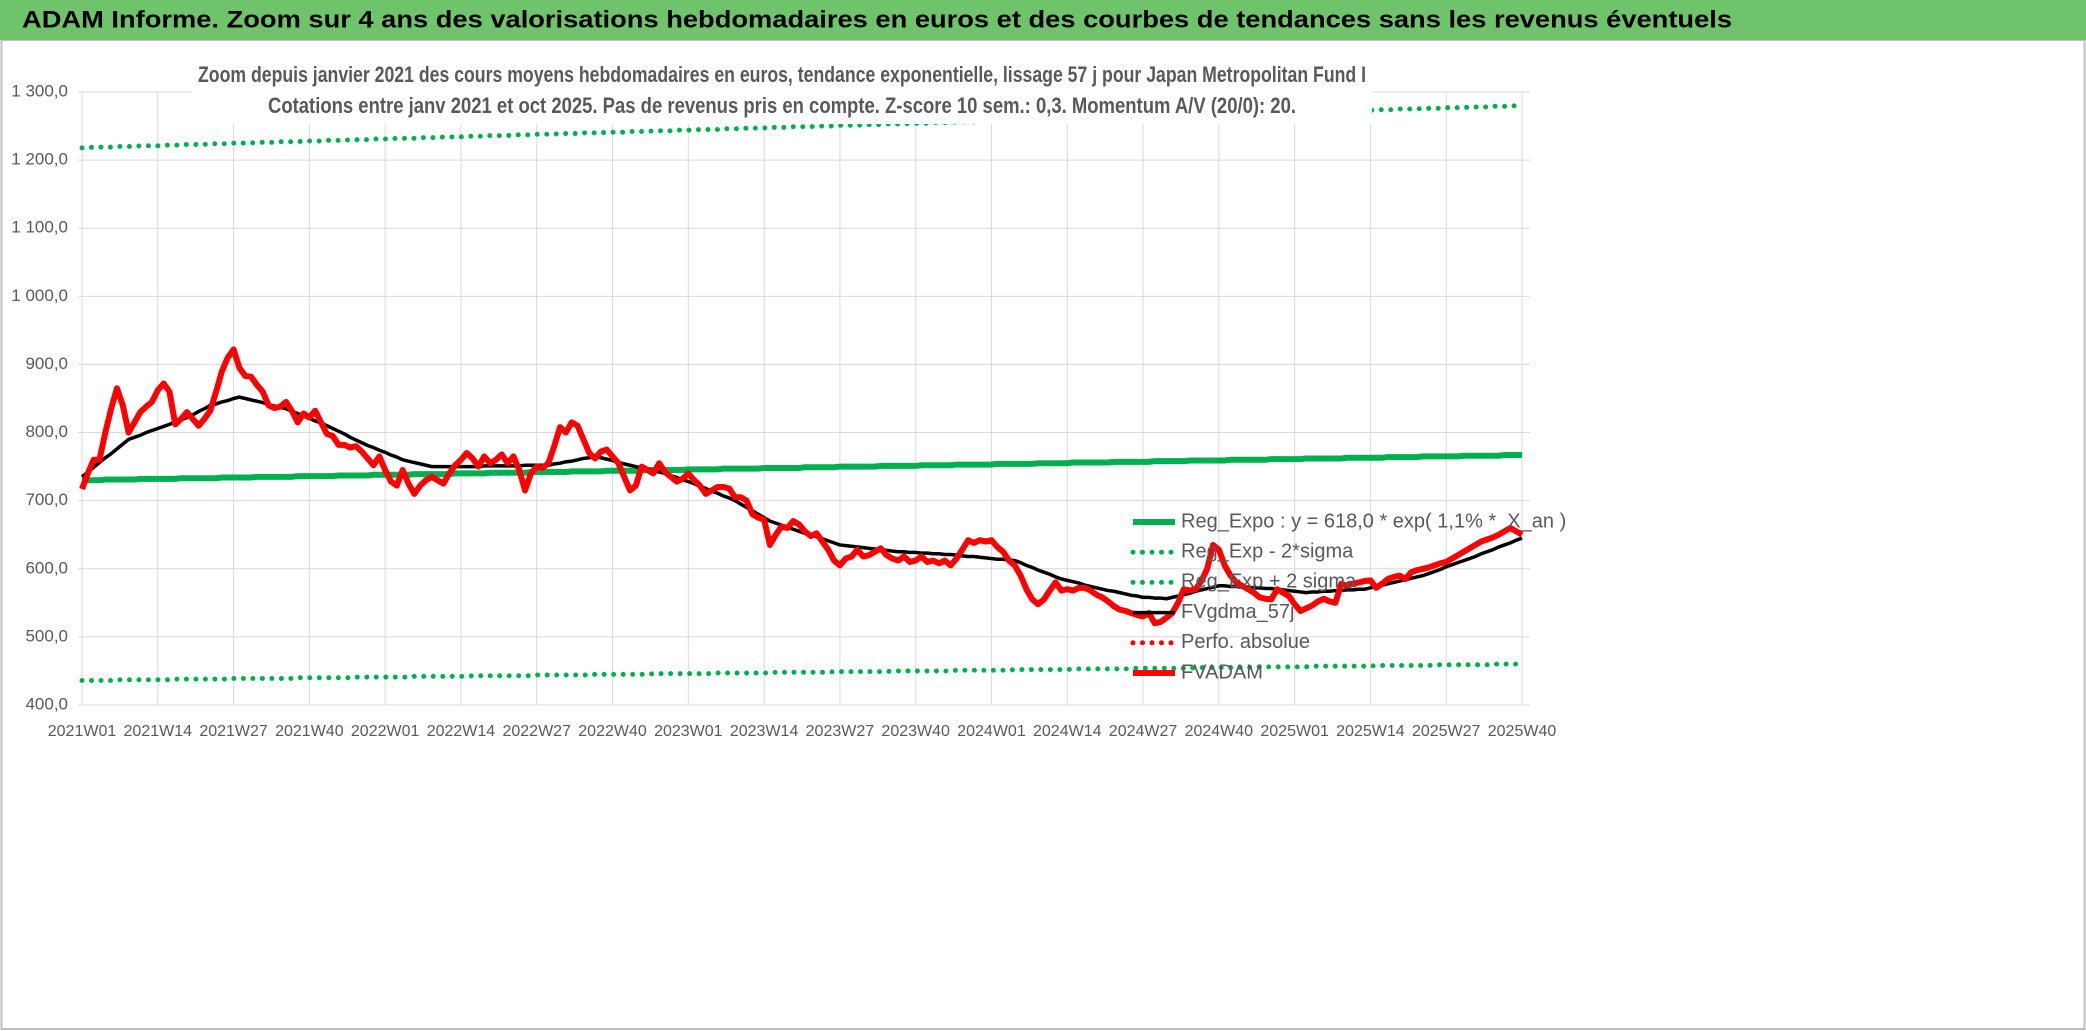 Image resolution: width=2086 pixels, height=1031 pixels. What do you see at coordinates (536, 731) in the screenshot?
I see `x-tick-label: 2022W27` at bounding box center [536, 731].